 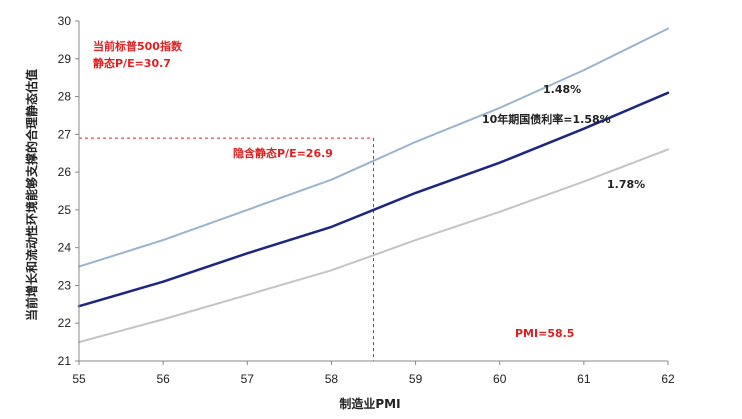 I want to click on y-tick-label: 26, so click(x=65, y=172).